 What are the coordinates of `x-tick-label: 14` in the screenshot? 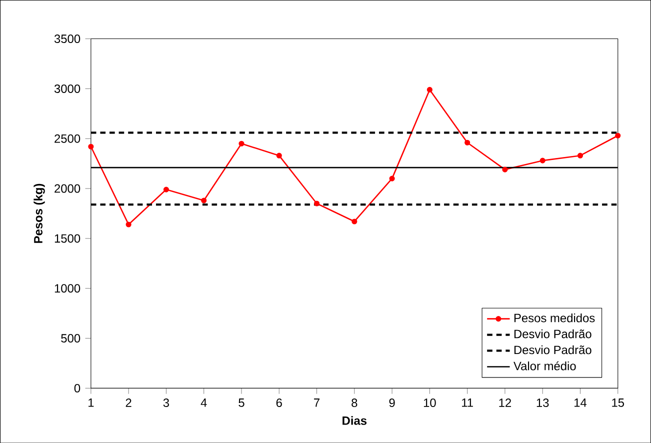 It's located at (580, 402).